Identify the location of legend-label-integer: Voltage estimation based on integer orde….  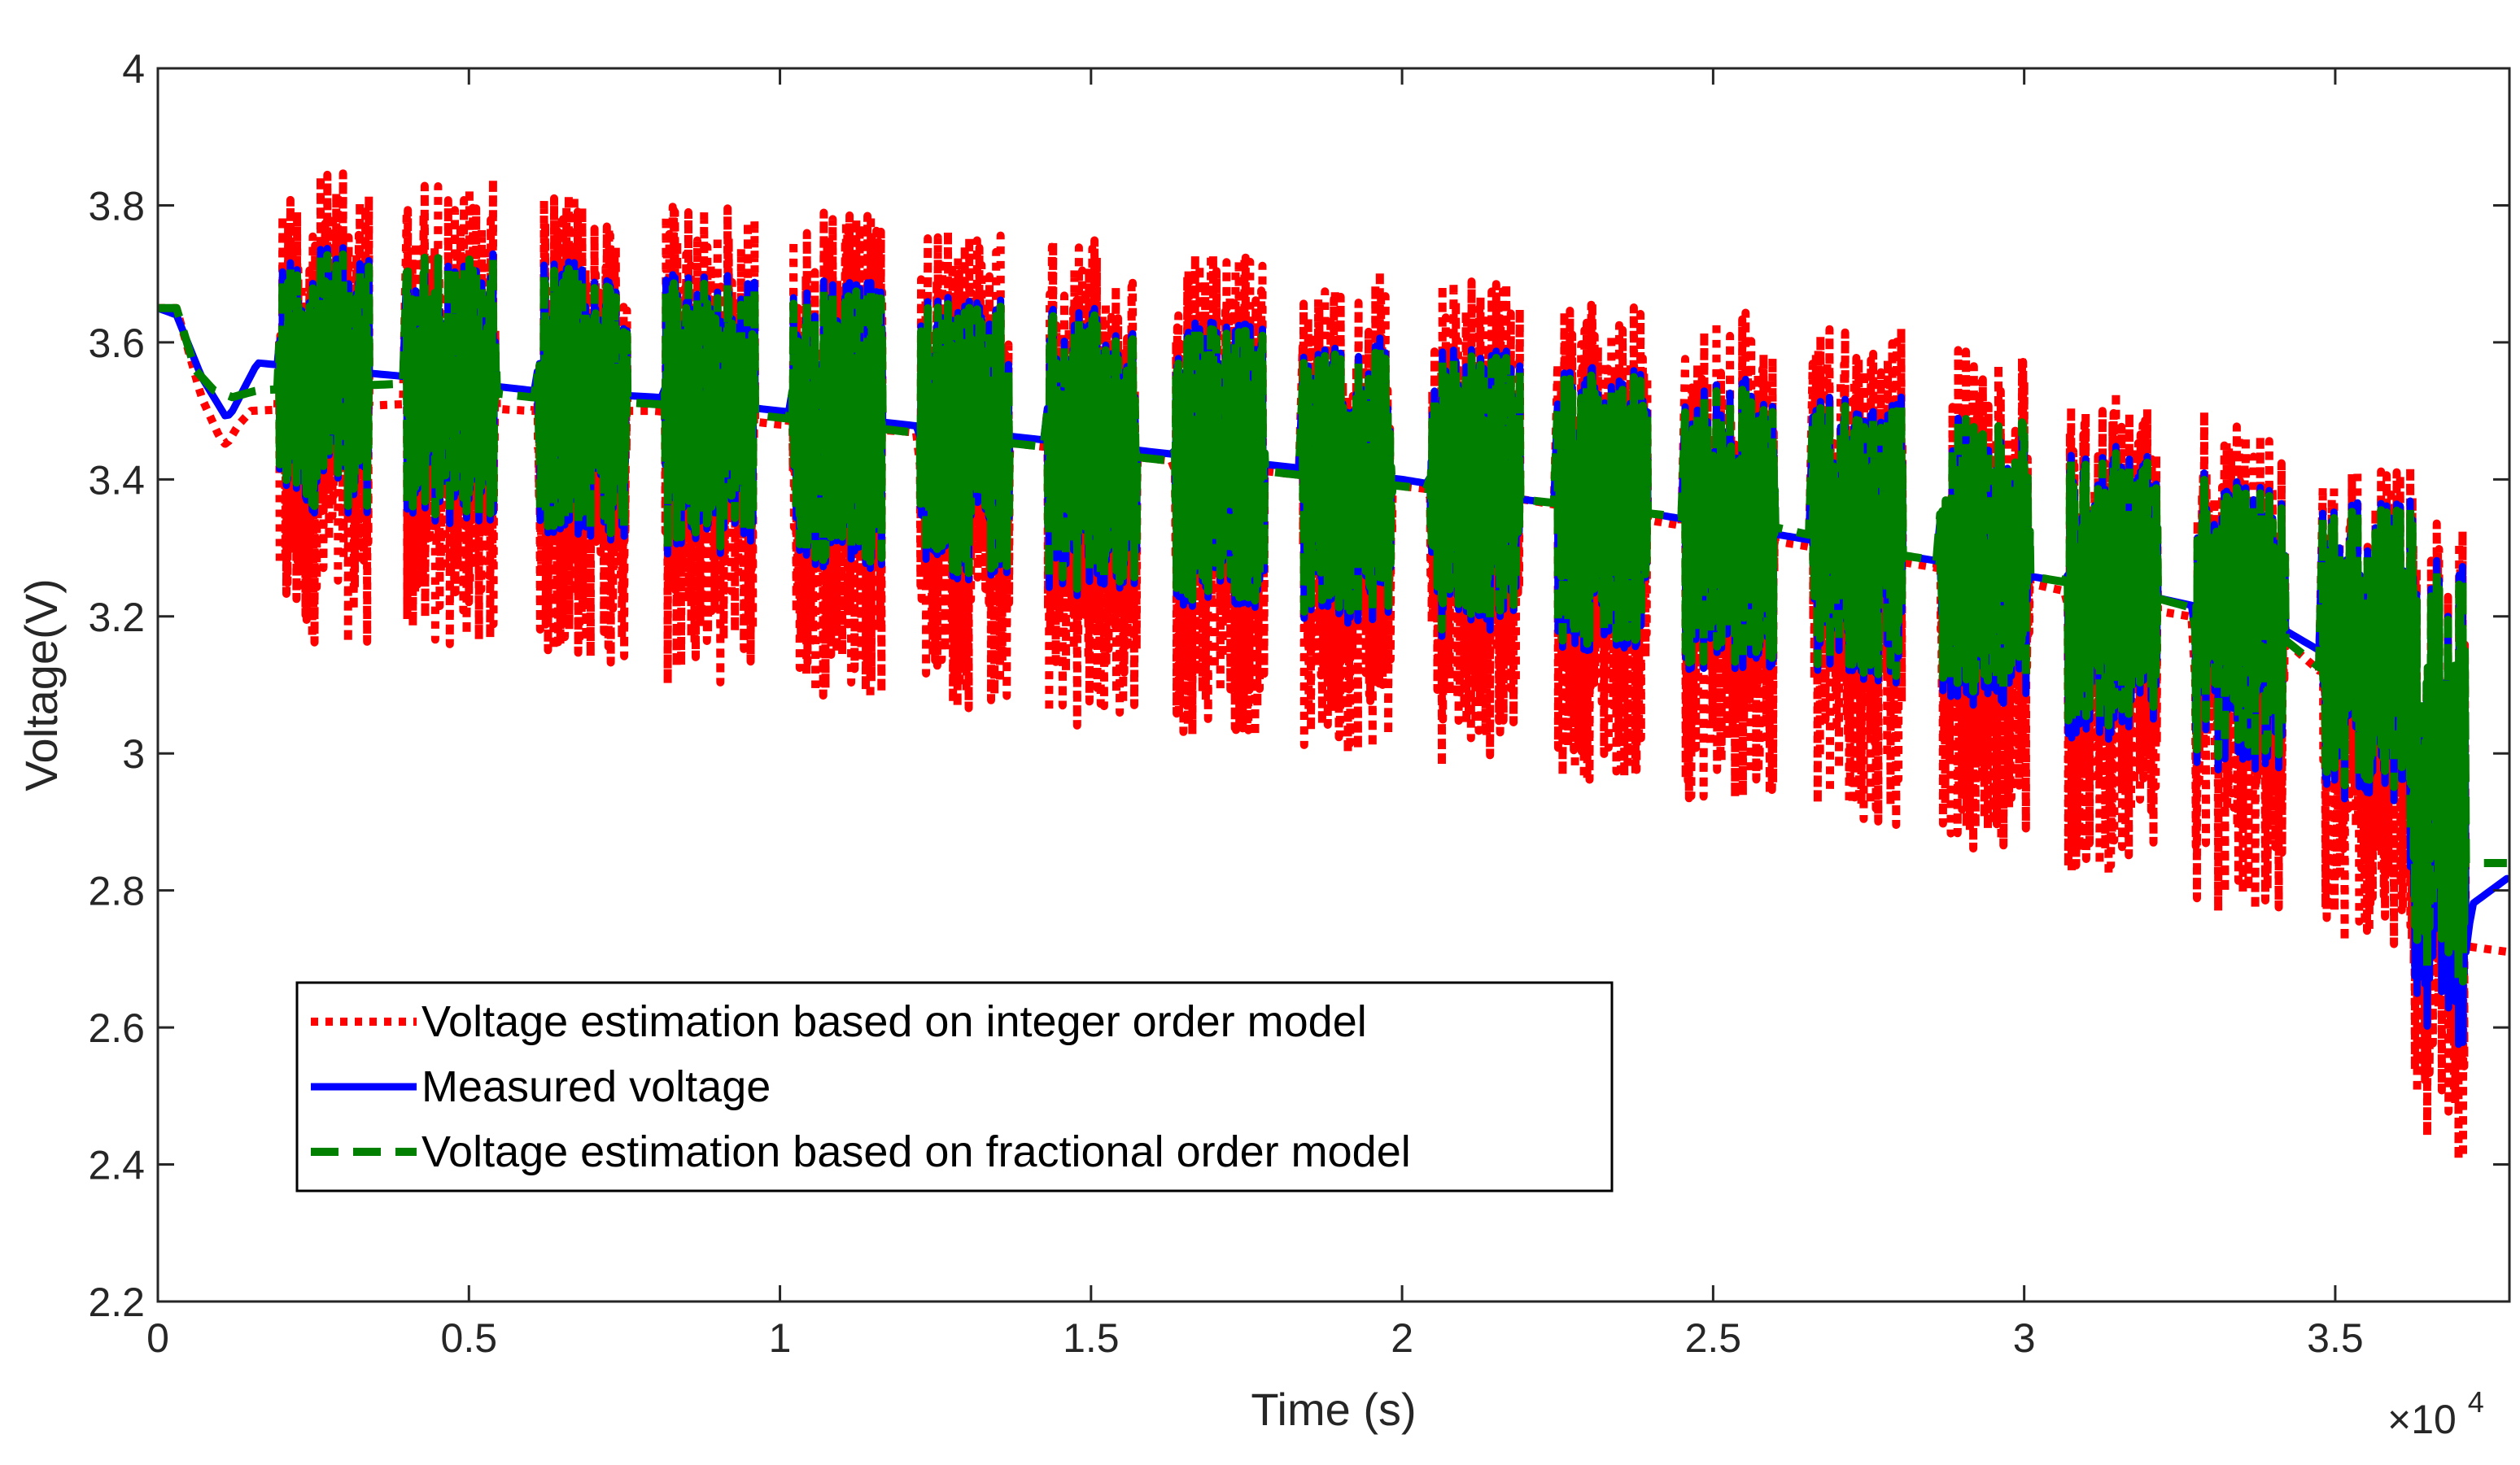
(894, 1021).